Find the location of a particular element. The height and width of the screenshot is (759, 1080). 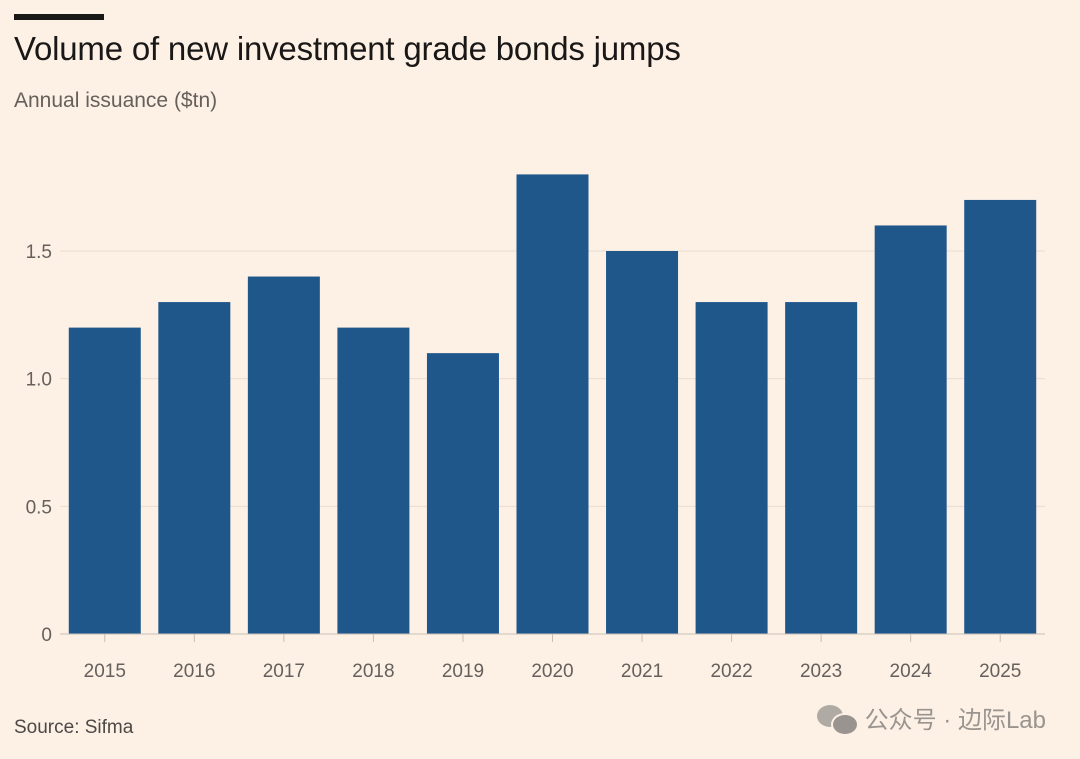

bar-2021 is located at coordinates (642, 442).